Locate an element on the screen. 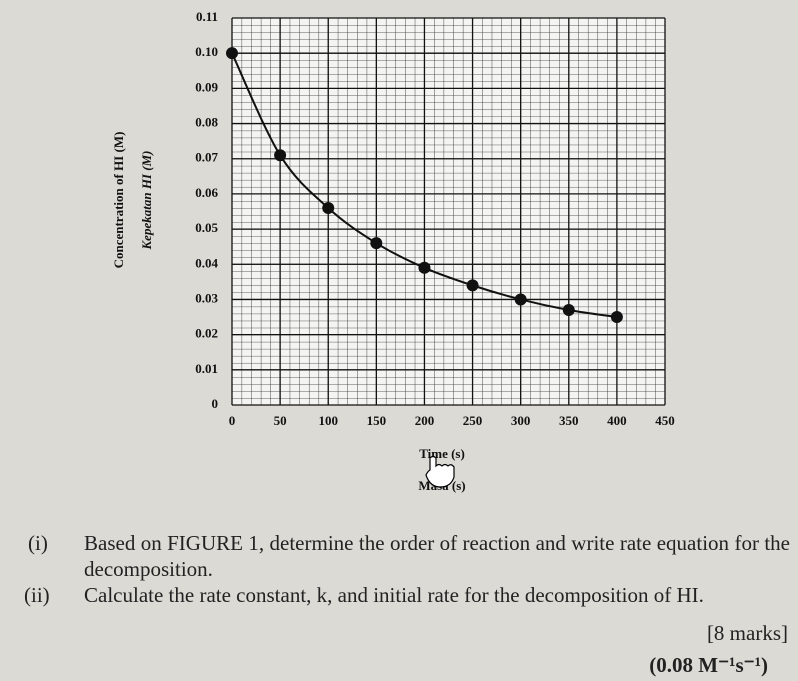 The width and height of the screenshot is (798, 681). answer: (0.08 M⁻¹s⁻¹) is located at coordinates (708, 665).